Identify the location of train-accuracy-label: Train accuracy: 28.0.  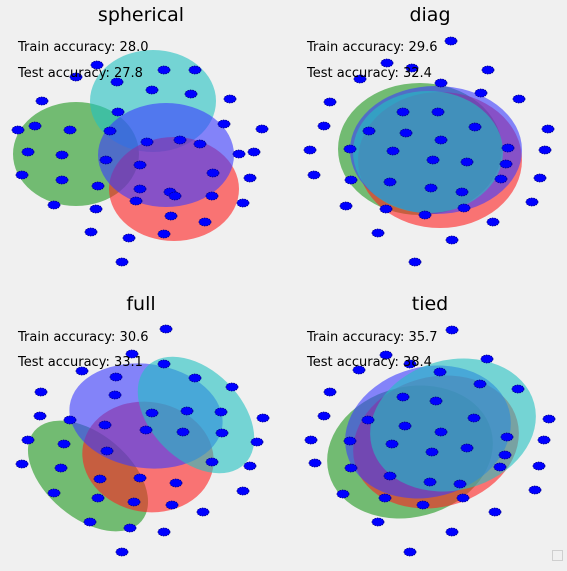
(83, 47).